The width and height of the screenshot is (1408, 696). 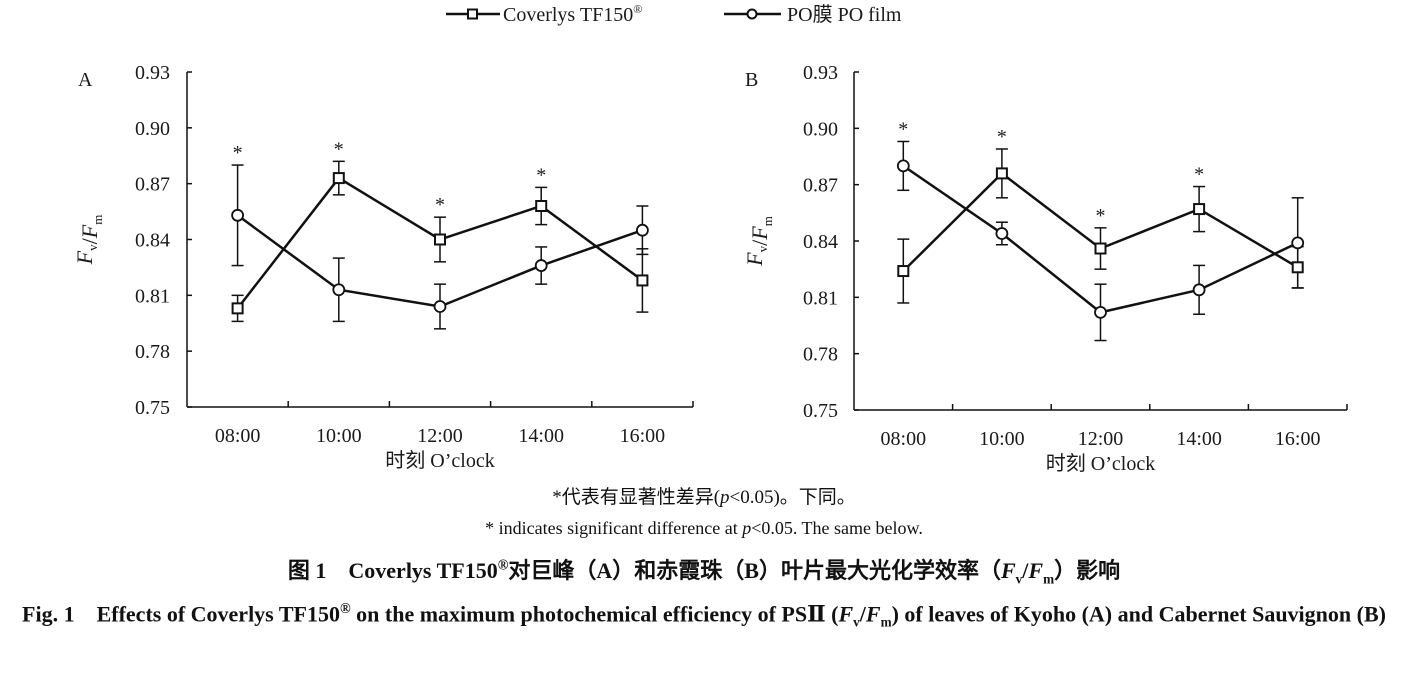 What do you see at coordinates (85, 80) in the screenshot?
I see `panel-label: A` at bounding box center [85, 80].